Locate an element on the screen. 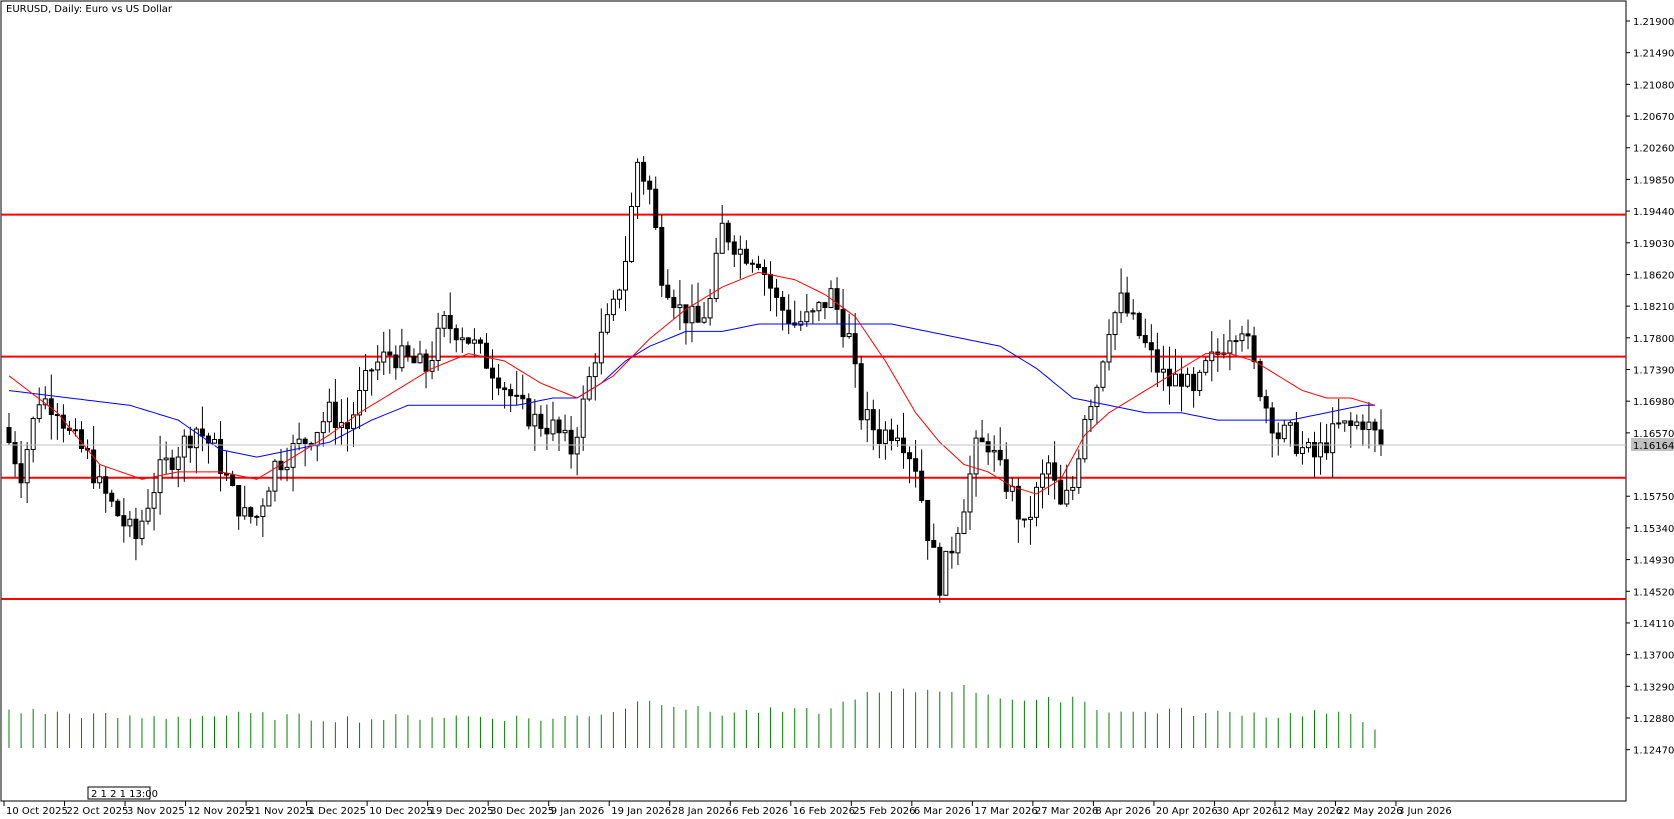  ma-slow-line is located at coordinates (691, 390).